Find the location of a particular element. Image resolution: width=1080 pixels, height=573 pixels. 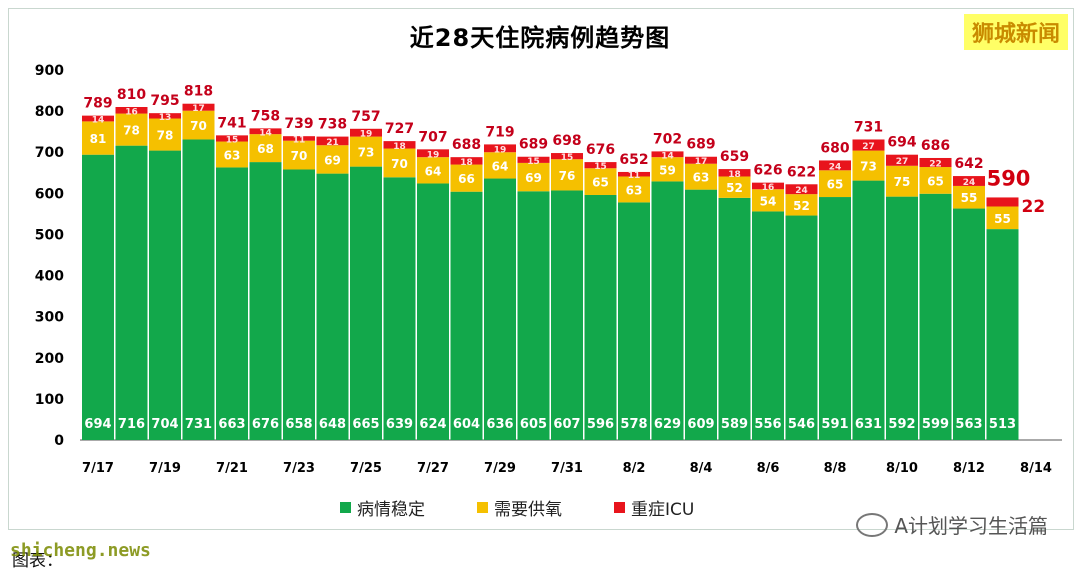

legend-swatch-icu is located at coordinates (619, 507).